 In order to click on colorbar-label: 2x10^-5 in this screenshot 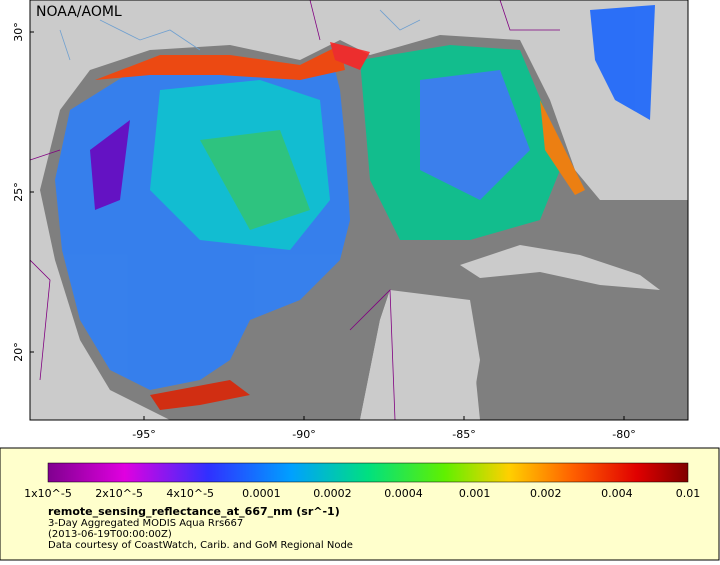, I will do `click(119, 493)`.